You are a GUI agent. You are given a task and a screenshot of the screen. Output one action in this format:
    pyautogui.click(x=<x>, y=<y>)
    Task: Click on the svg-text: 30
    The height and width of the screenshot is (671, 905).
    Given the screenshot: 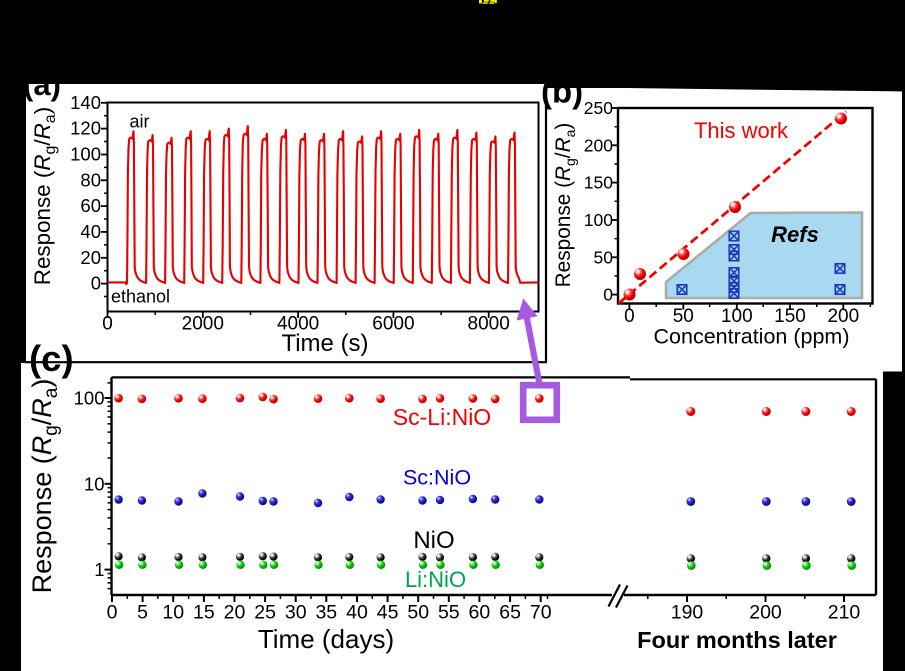 What is the action you would take?
    pyautogui.click(x=296, y=613)
    